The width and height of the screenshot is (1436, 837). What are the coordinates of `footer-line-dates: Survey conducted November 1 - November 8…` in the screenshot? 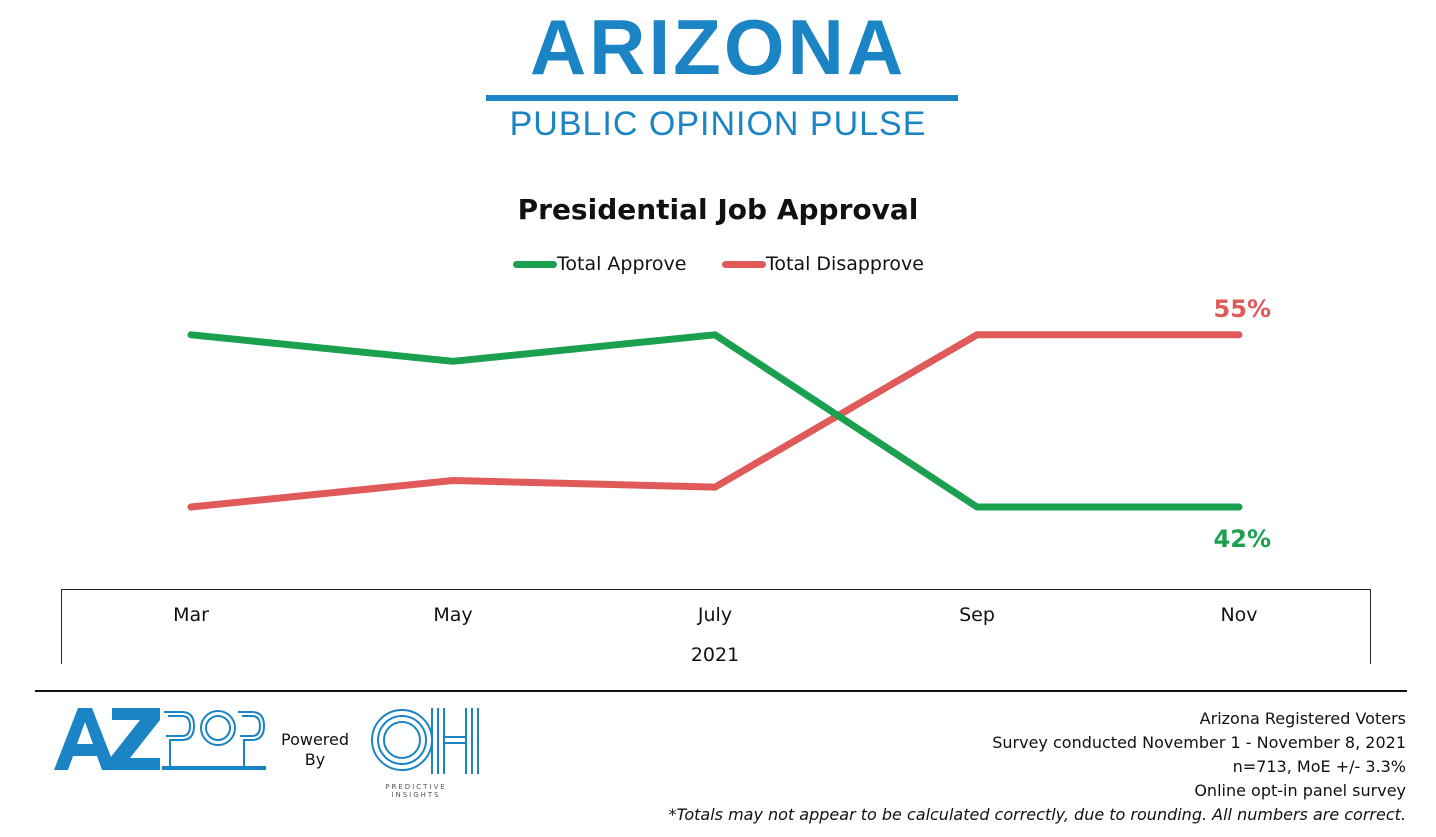 It's located at (1199, 742).